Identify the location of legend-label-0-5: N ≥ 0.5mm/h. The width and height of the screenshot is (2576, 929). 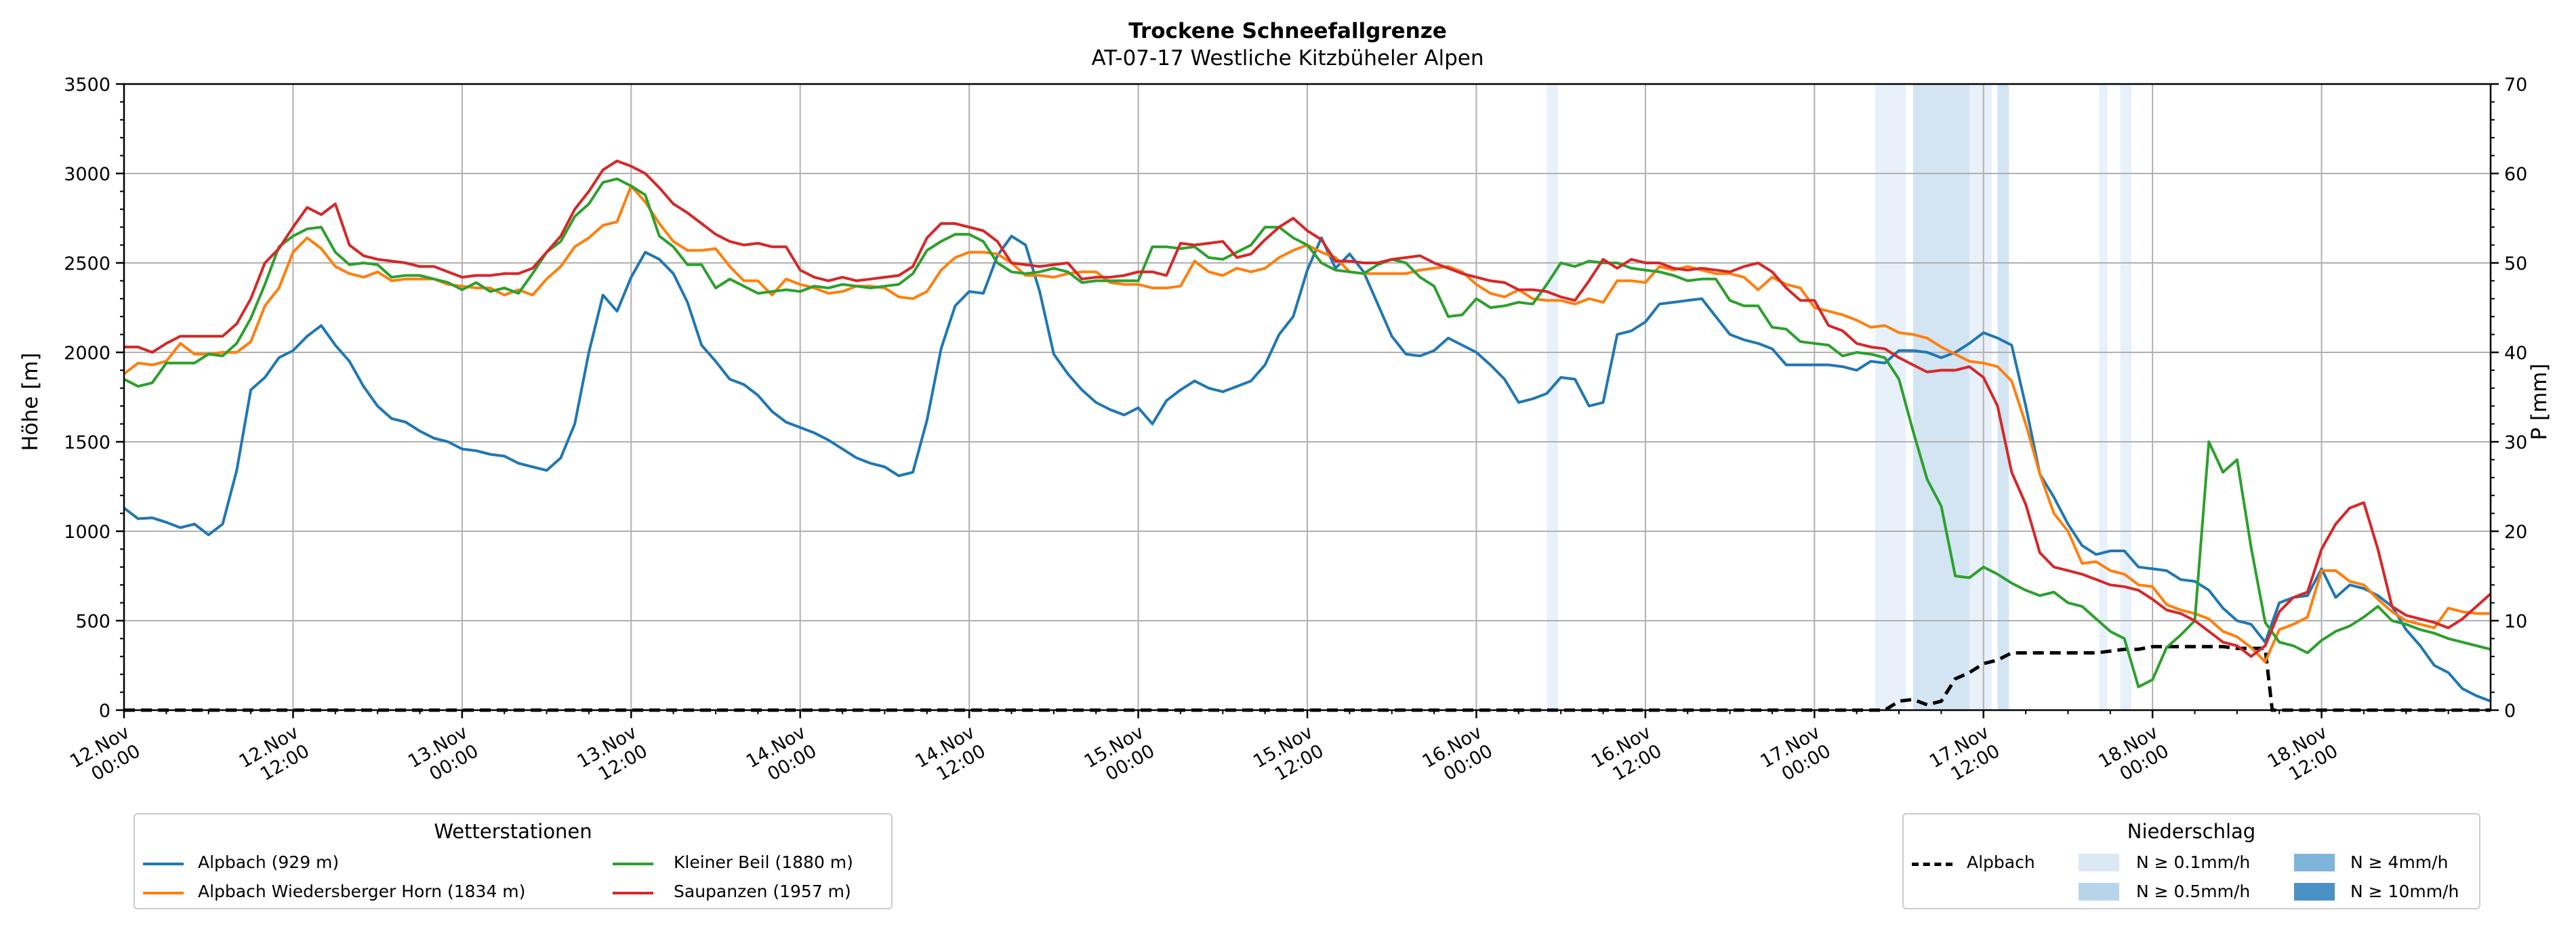
(2193, 891).